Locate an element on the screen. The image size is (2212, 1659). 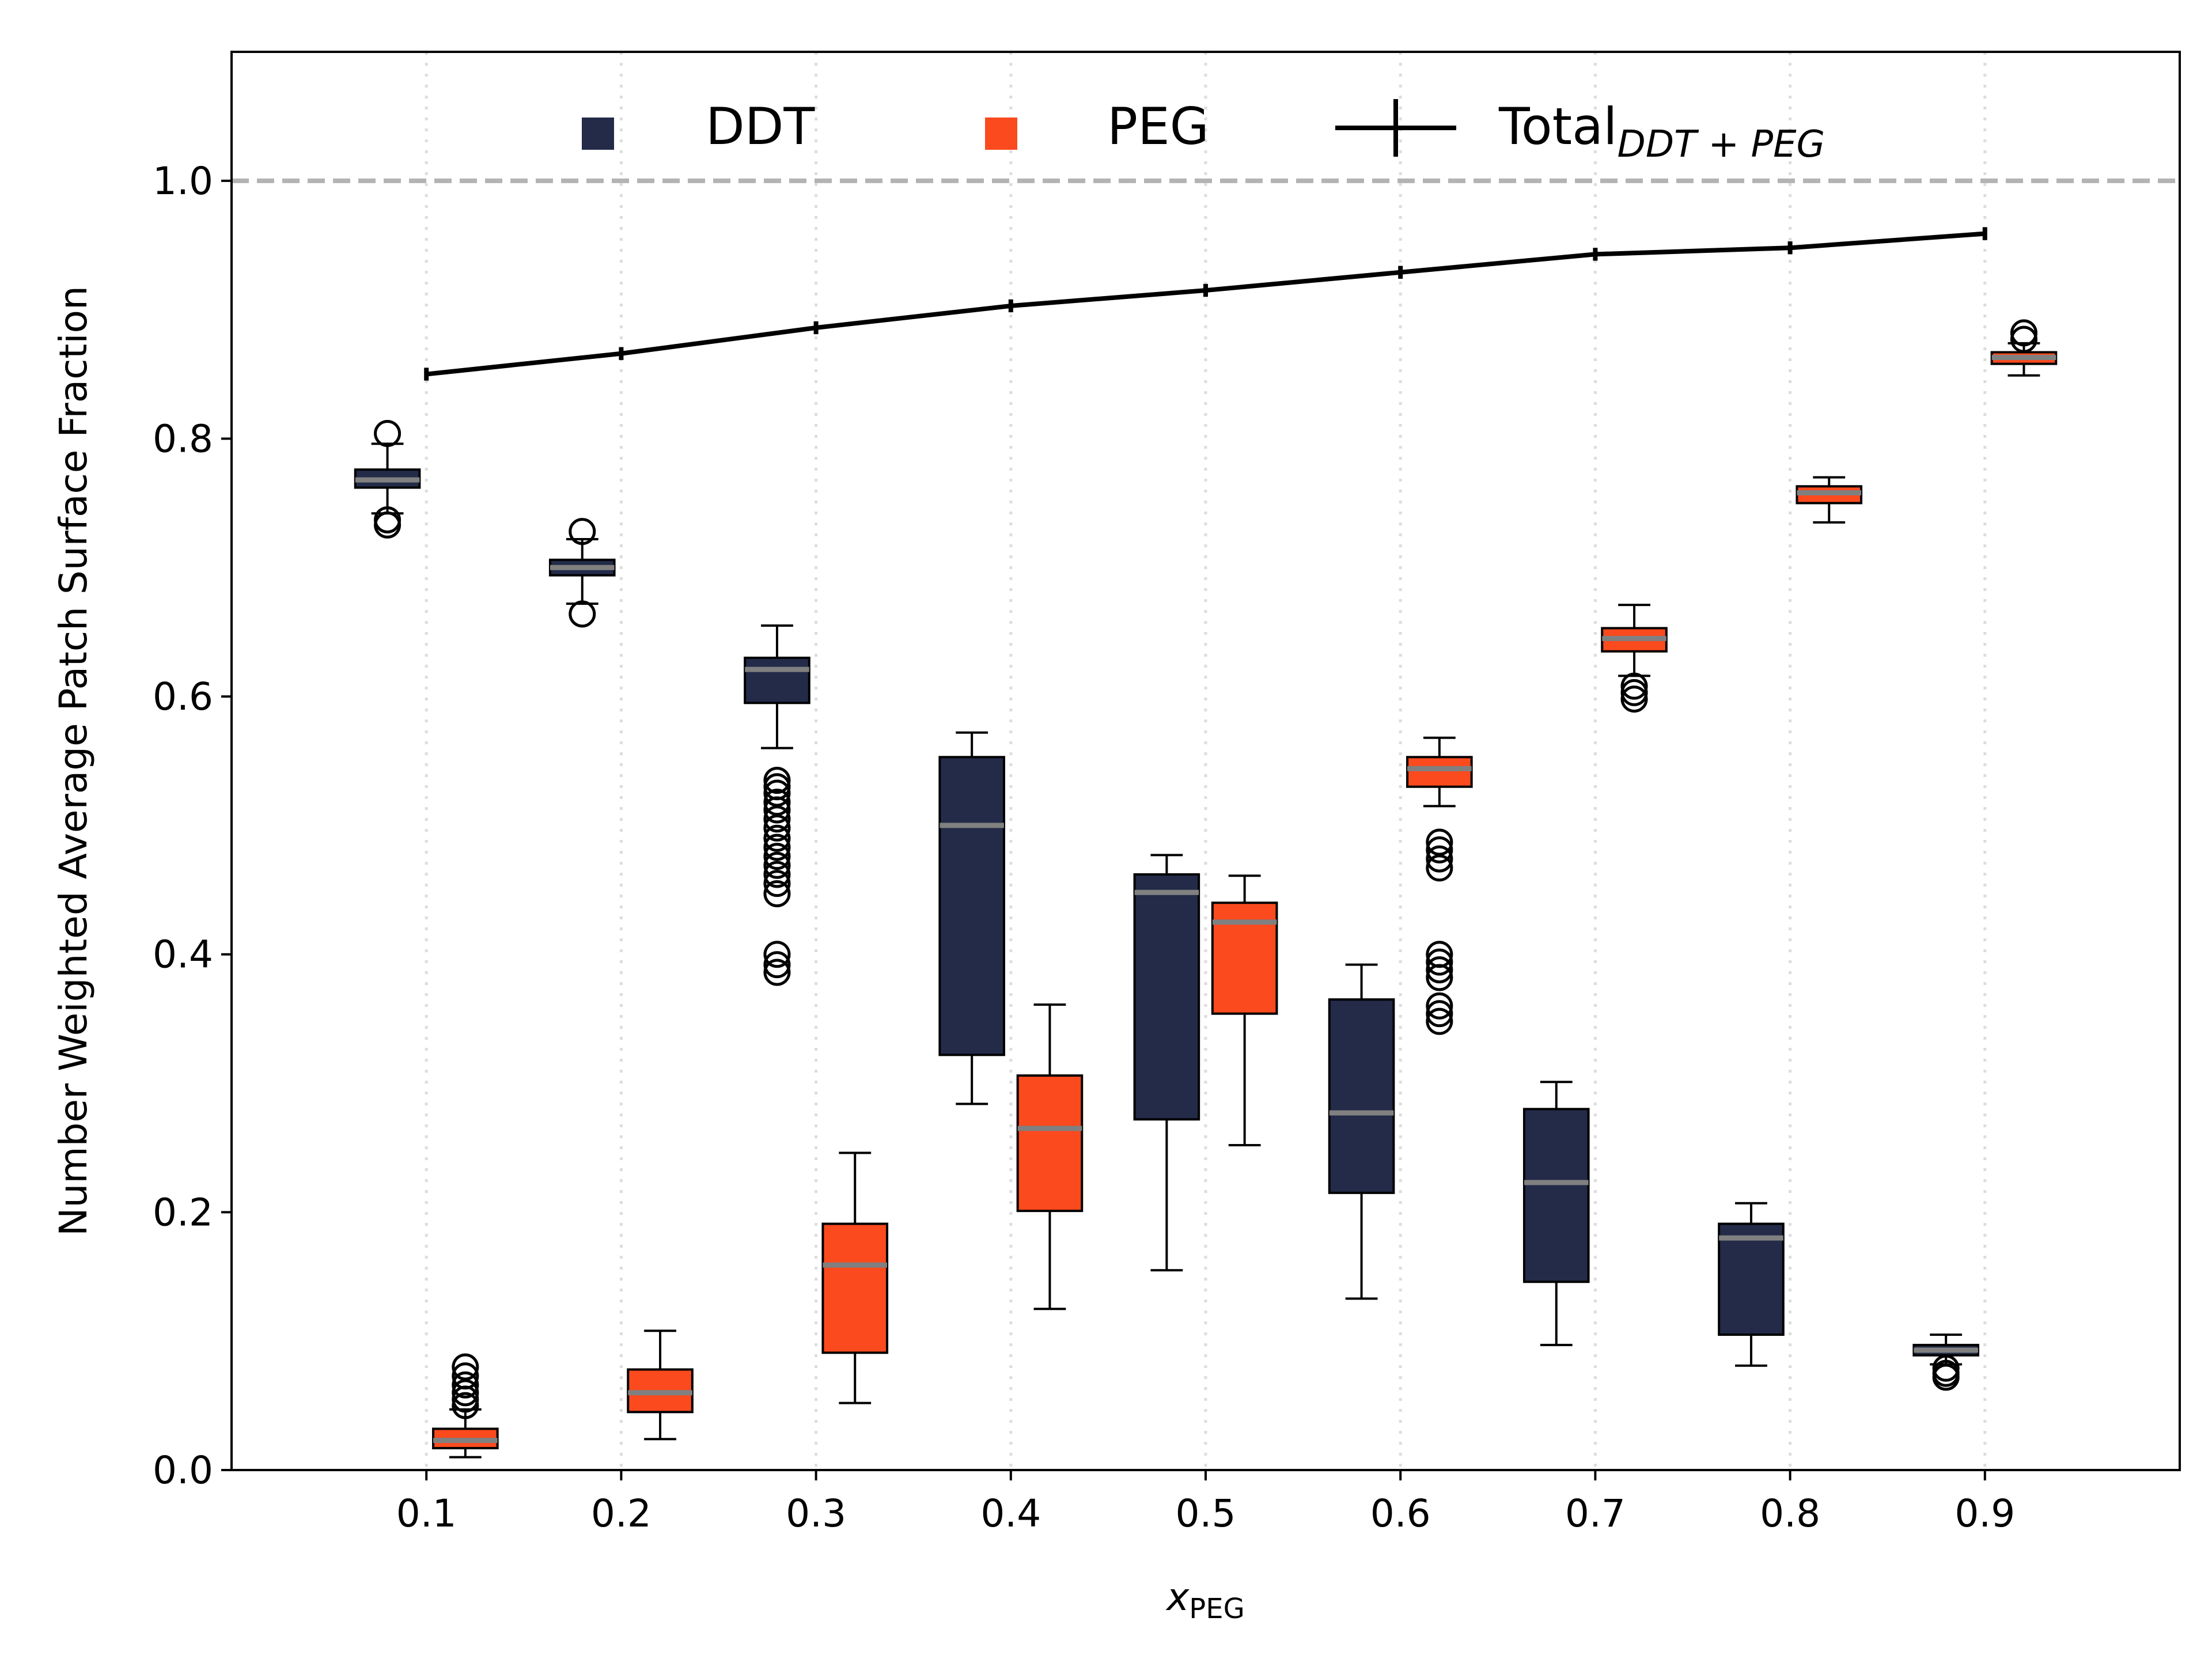
y-axis: 0.0 0.2 0.4 0.6 0.8 1.0 is located at coordinates (192, 826).